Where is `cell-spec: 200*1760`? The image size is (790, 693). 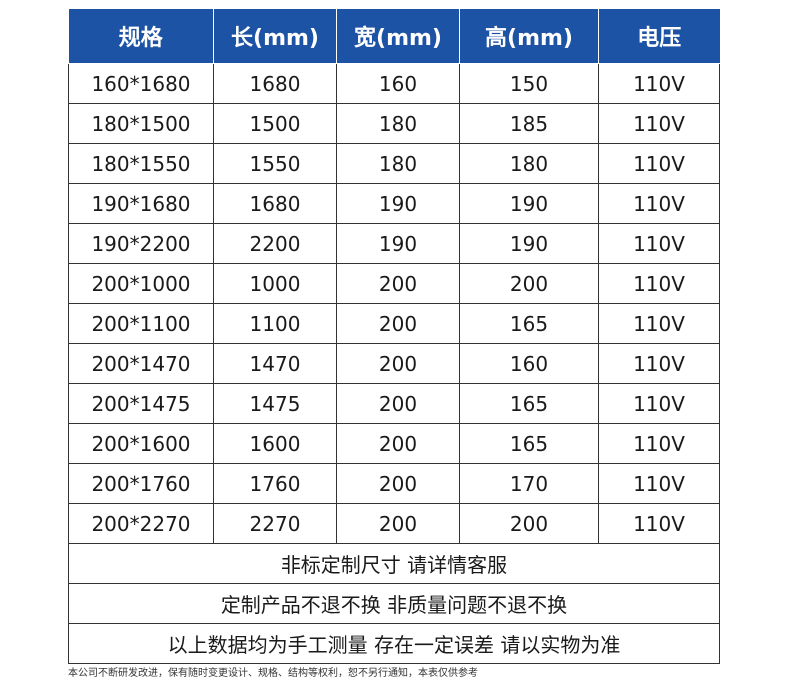
cell-spec: 200*1760 is located at coordinates (141, 483).